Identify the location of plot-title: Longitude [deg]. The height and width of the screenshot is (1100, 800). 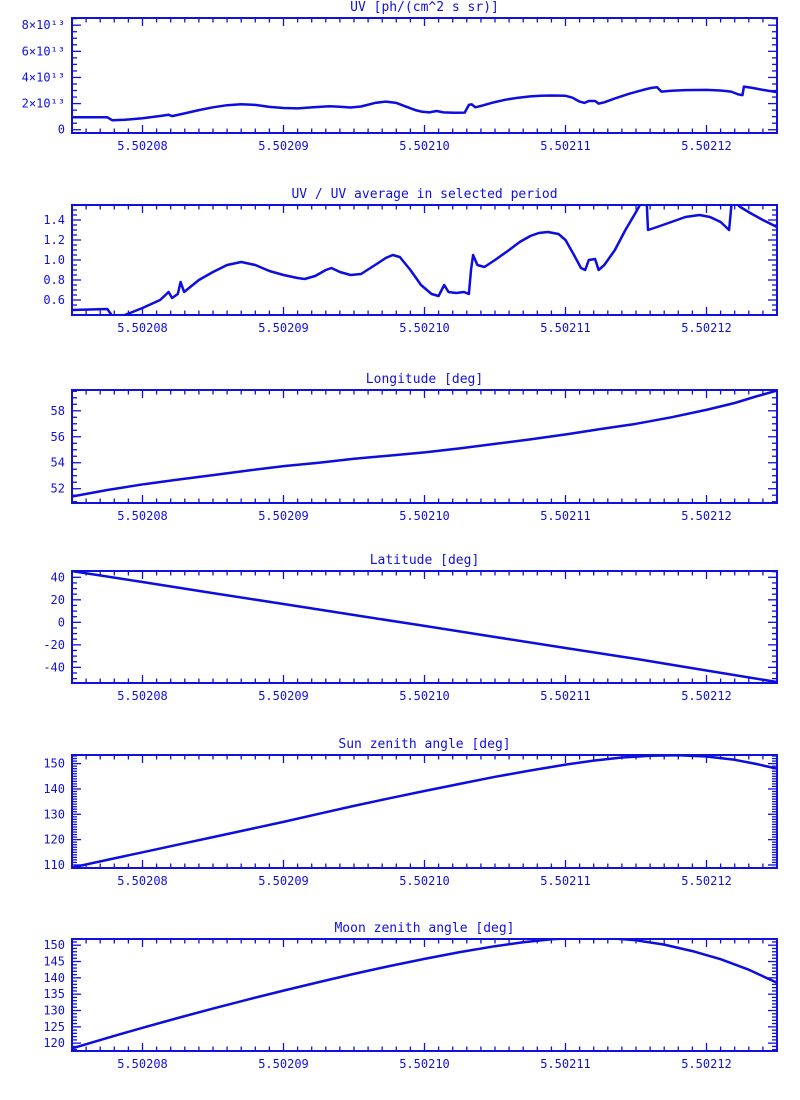
(424, 379).